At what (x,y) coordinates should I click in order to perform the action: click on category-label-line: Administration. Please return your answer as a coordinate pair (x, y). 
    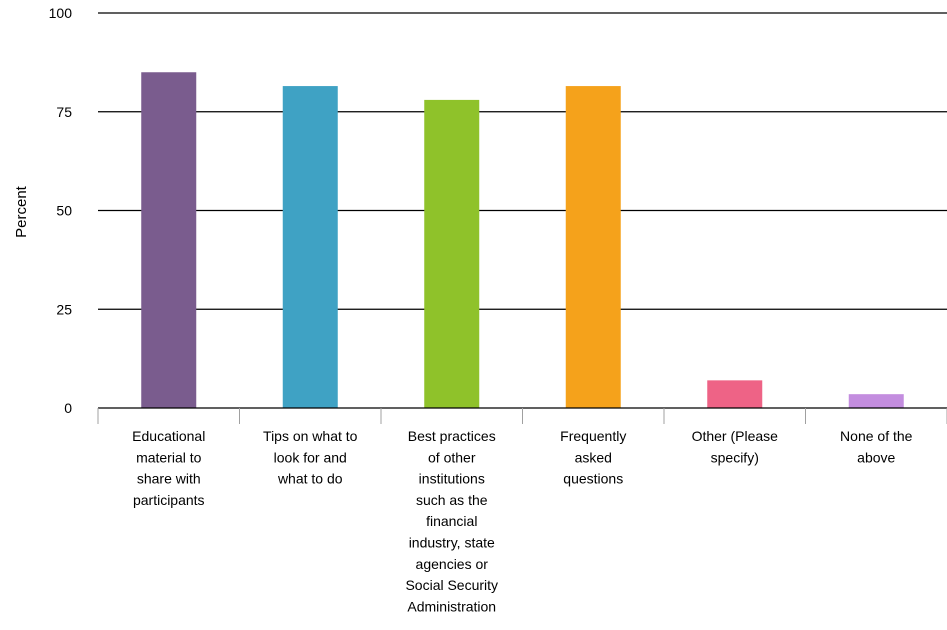
    Looking at the image, I should click on (451, 606).